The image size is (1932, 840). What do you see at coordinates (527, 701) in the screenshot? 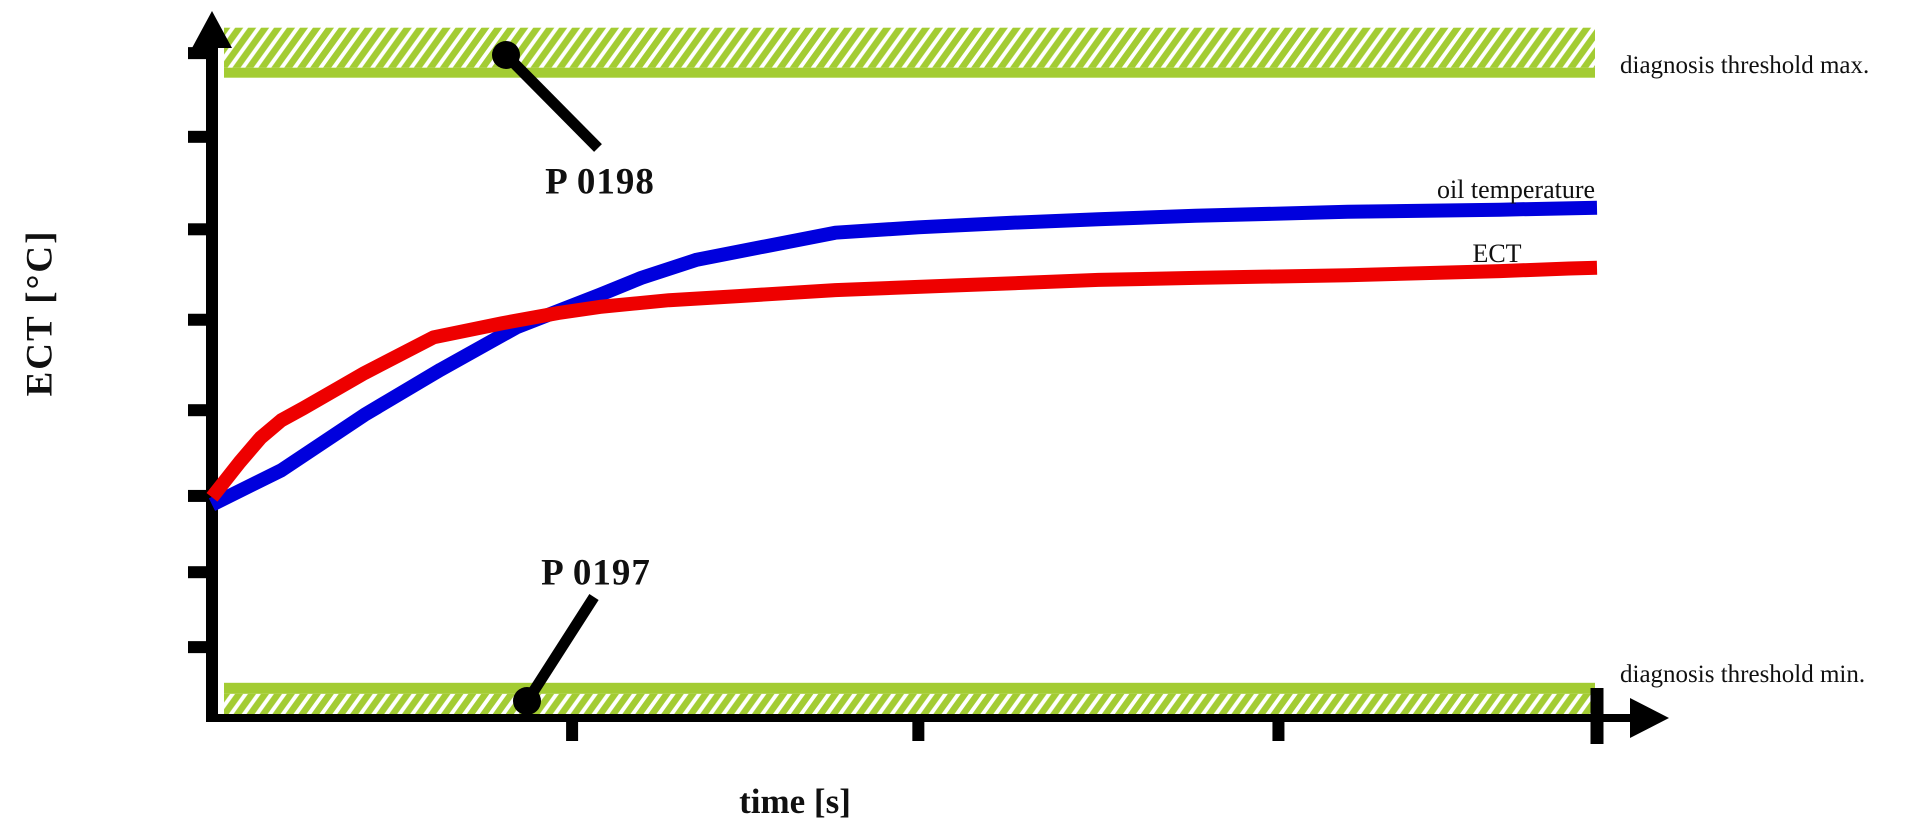
I see `p0197-callout-dot` at bounding box center [527, 701].